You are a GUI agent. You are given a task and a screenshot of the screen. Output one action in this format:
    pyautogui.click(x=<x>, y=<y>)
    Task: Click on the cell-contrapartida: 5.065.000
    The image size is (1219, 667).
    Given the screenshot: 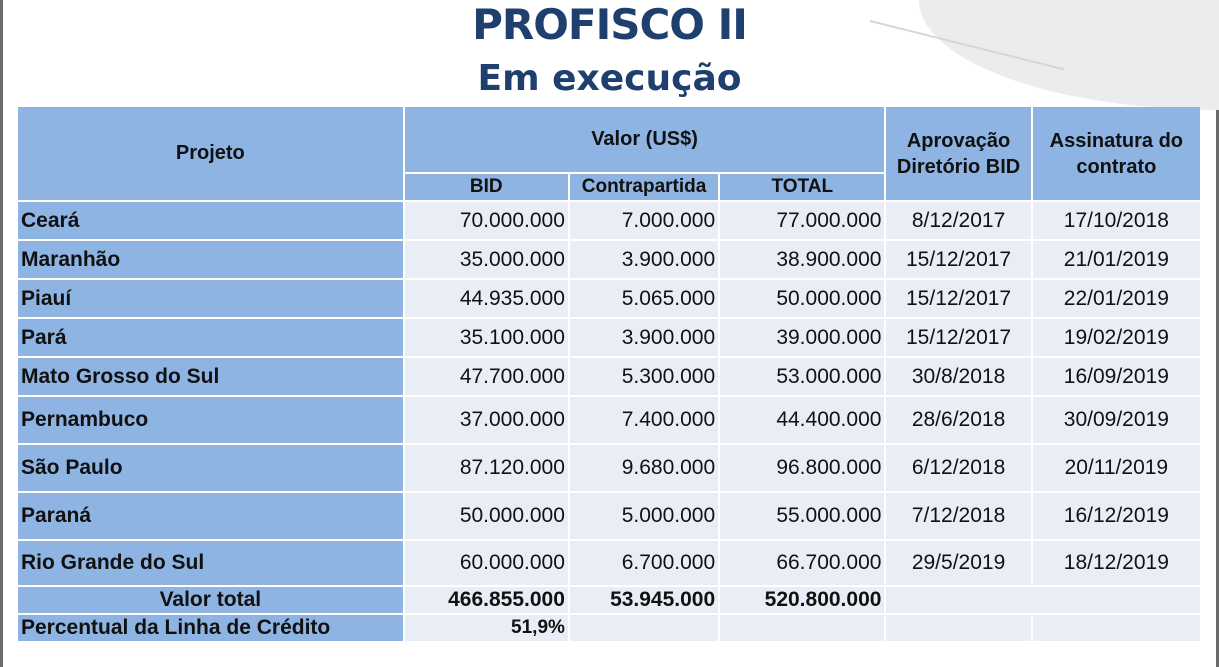 What is the action you would take?
    pyautogui.click(x=644, y=298)
    